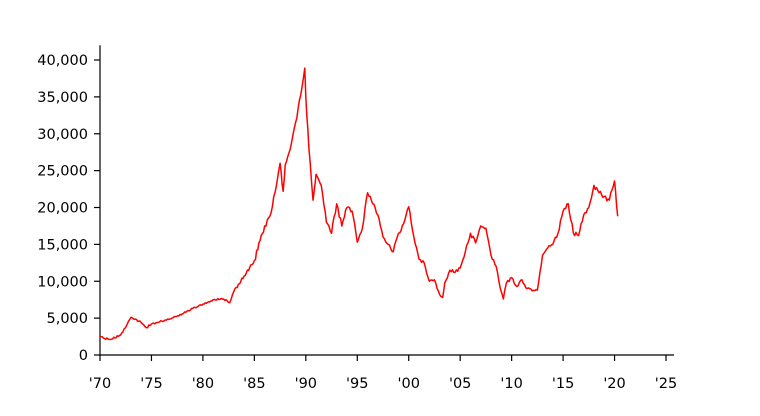 The image size is (760, 416). What do you see at coordinates (62, 209) in the screenshot?
I see `y-tick-label: 20,000` at bounding box center [62, 209].